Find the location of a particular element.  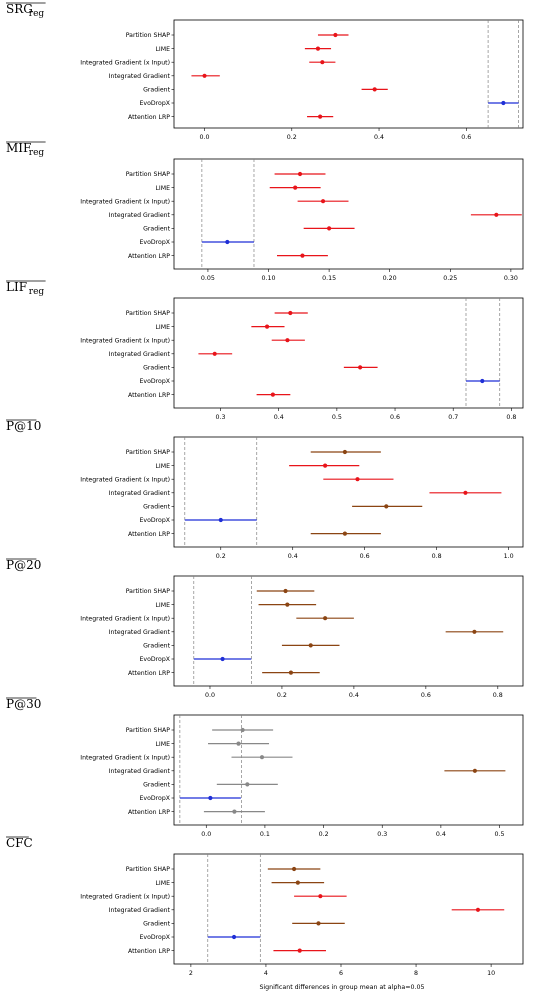

x-tick-label: 0.3 is located at coordinates (221, 417).